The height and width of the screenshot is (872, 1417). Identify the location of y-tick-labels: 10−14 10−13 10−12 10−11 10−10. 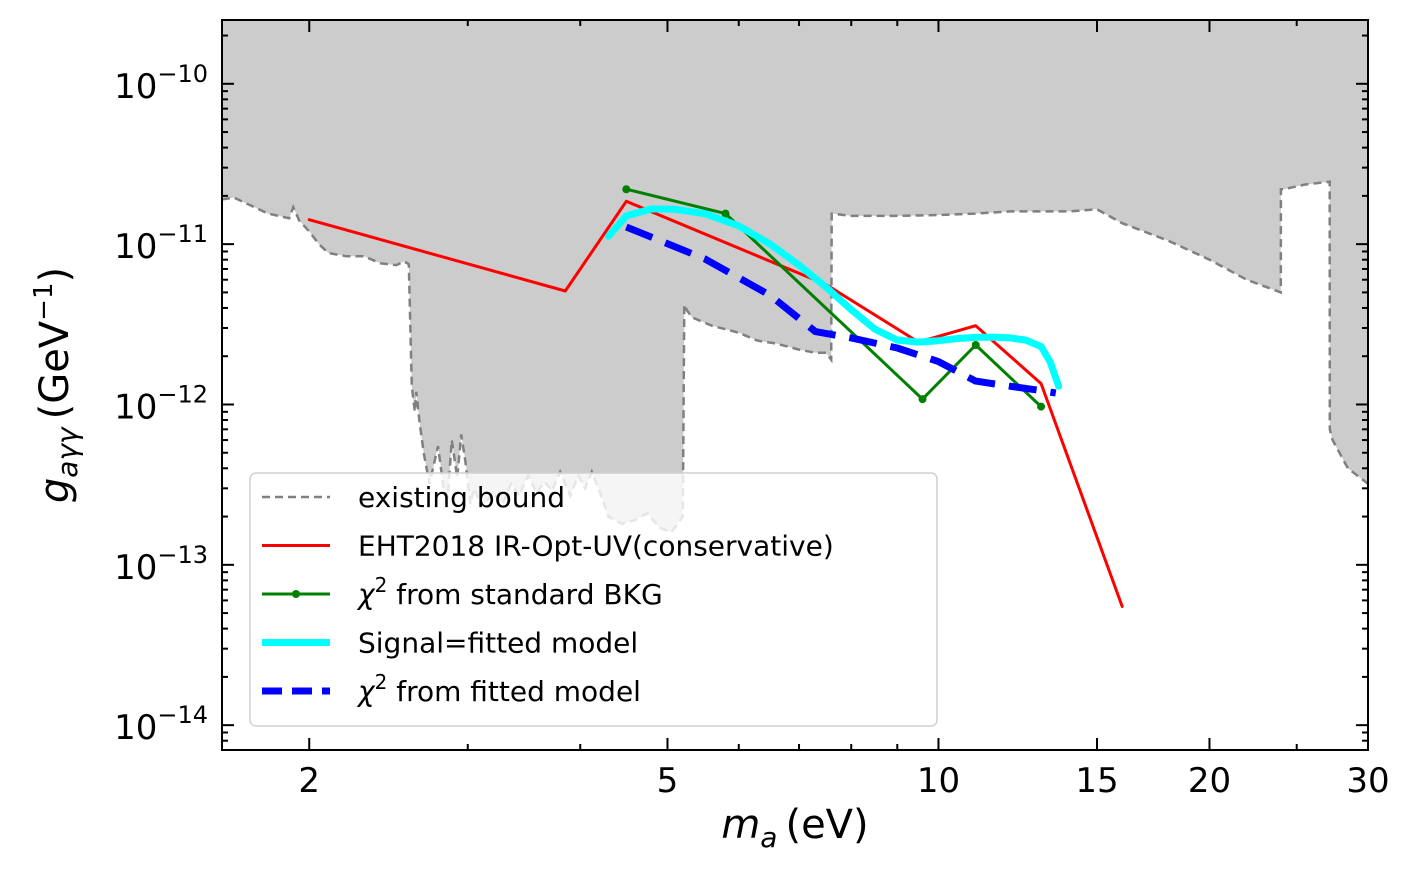
(161, 404).